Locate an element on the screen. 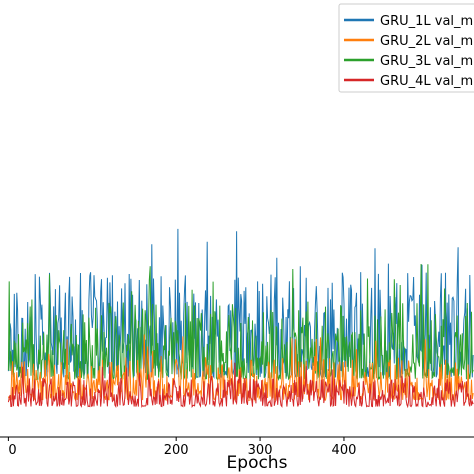 This screenshot has width=474, height=474. x-tick-label: 0 is located at coordinates (12, 450).